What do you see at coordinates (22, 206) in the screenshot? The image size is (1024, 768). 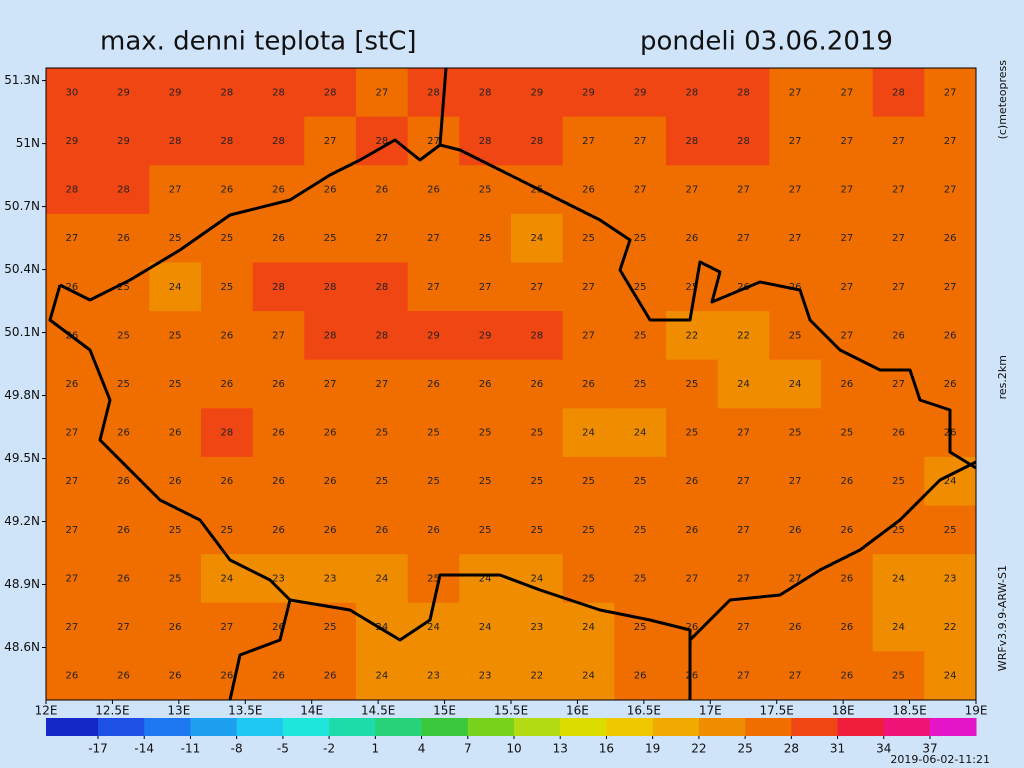 I see `y-tick-label: 50.7N` at bounding box center [22, 206].